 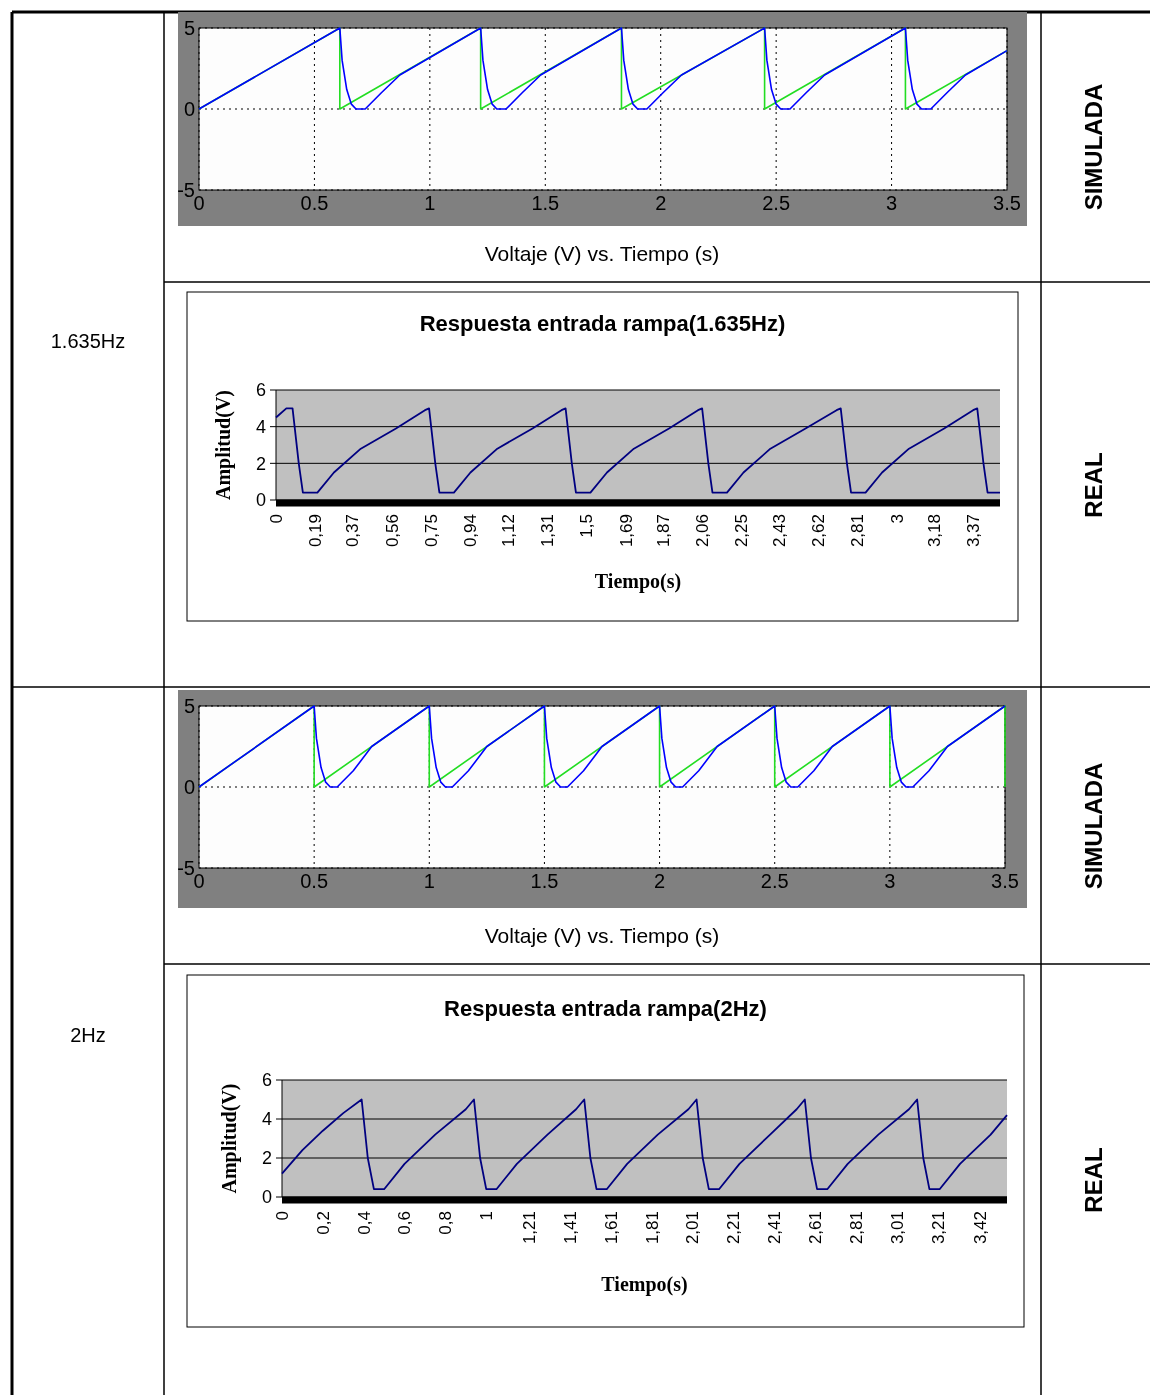 What do you see at coordinates (587, 526) in the screenshot?
I see `x-tick-label: 1,5` at bounding box center [587, 526].